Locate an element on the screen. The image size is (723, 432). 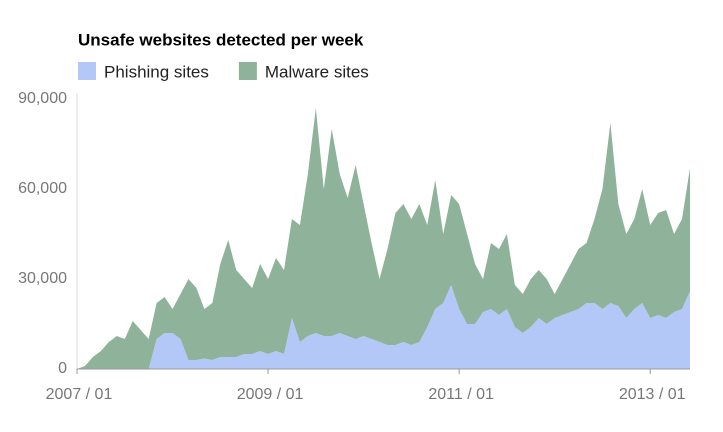
chart-title: Unsafe websites detected per week is located at coordinates (221, 39).